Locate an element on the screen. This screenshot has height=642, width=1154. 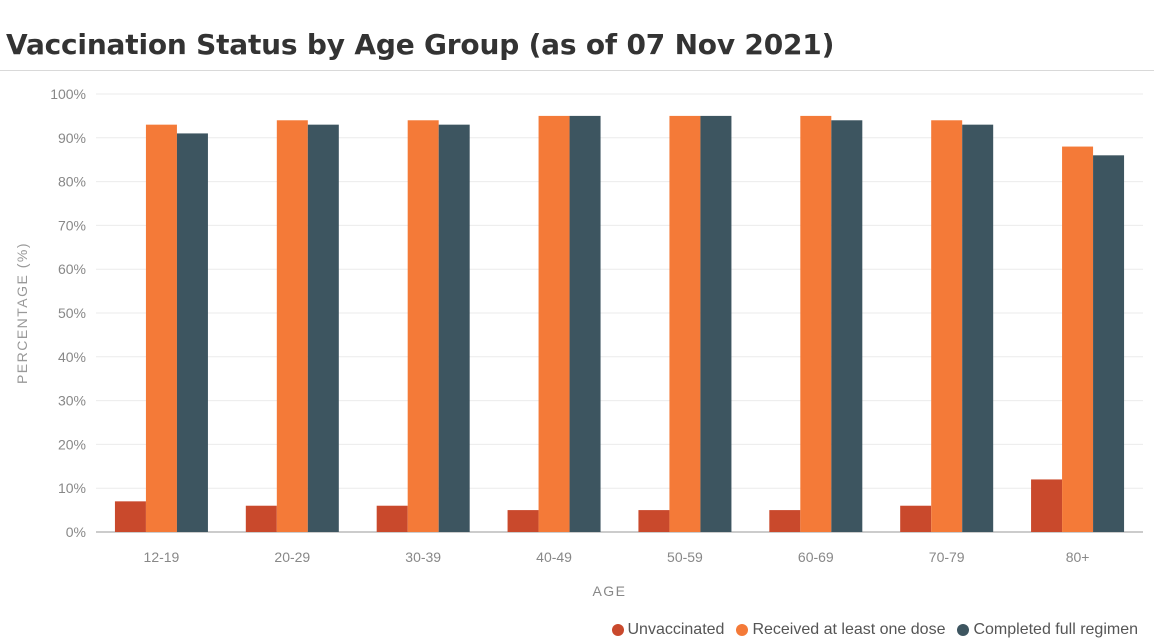
x-tick-label: 12-19 is located at coordinates (162, 557).